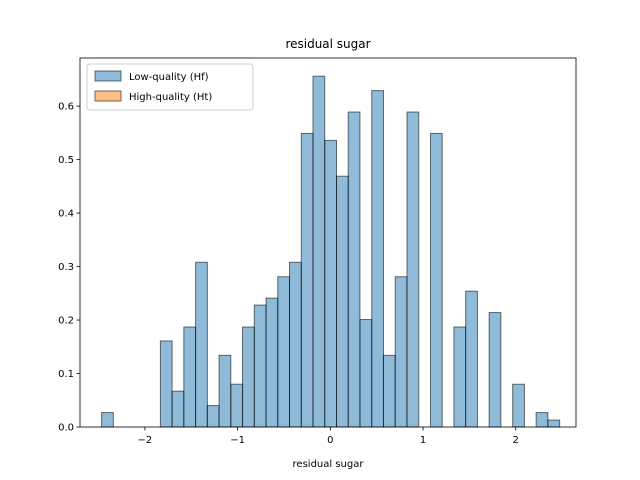 Image resolution: width=640 pixels, height=480 pixels. I want to click on y-tick-label: 0.6, so click(66, 107).